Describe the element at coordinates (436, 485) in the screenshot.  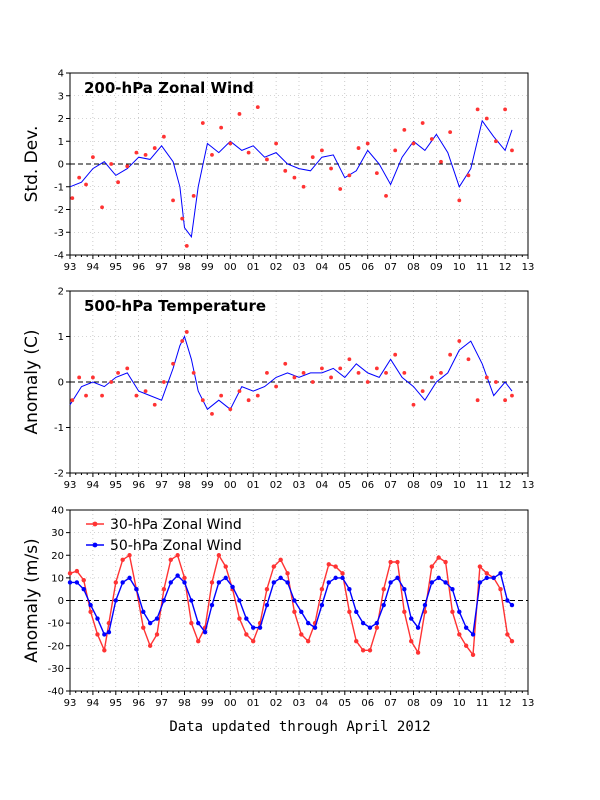
I see `x-tick-label: 09` at that location.